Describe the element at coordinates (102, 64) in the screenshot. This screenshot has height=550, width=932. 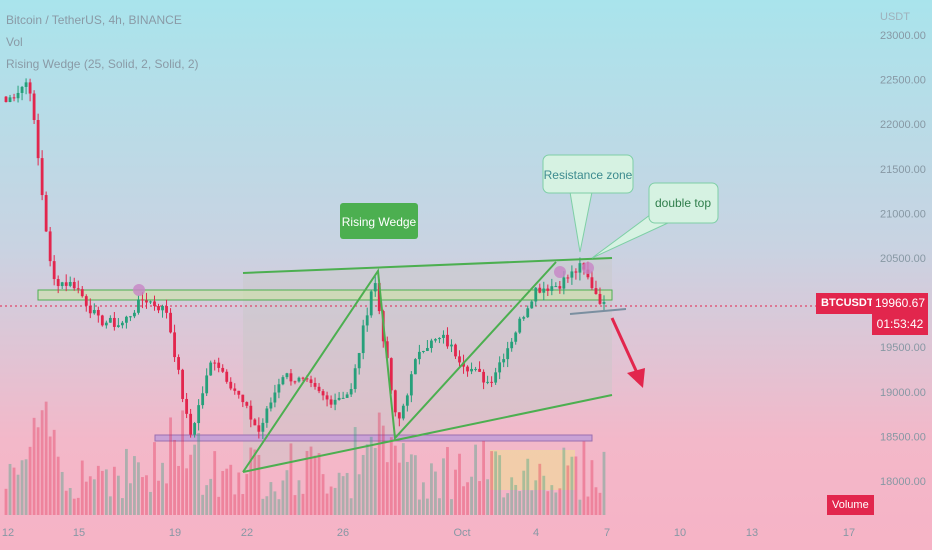
I see `indicator-legend: Rising Wedge (25, Solid, 2, Solid, 2)` at that location.